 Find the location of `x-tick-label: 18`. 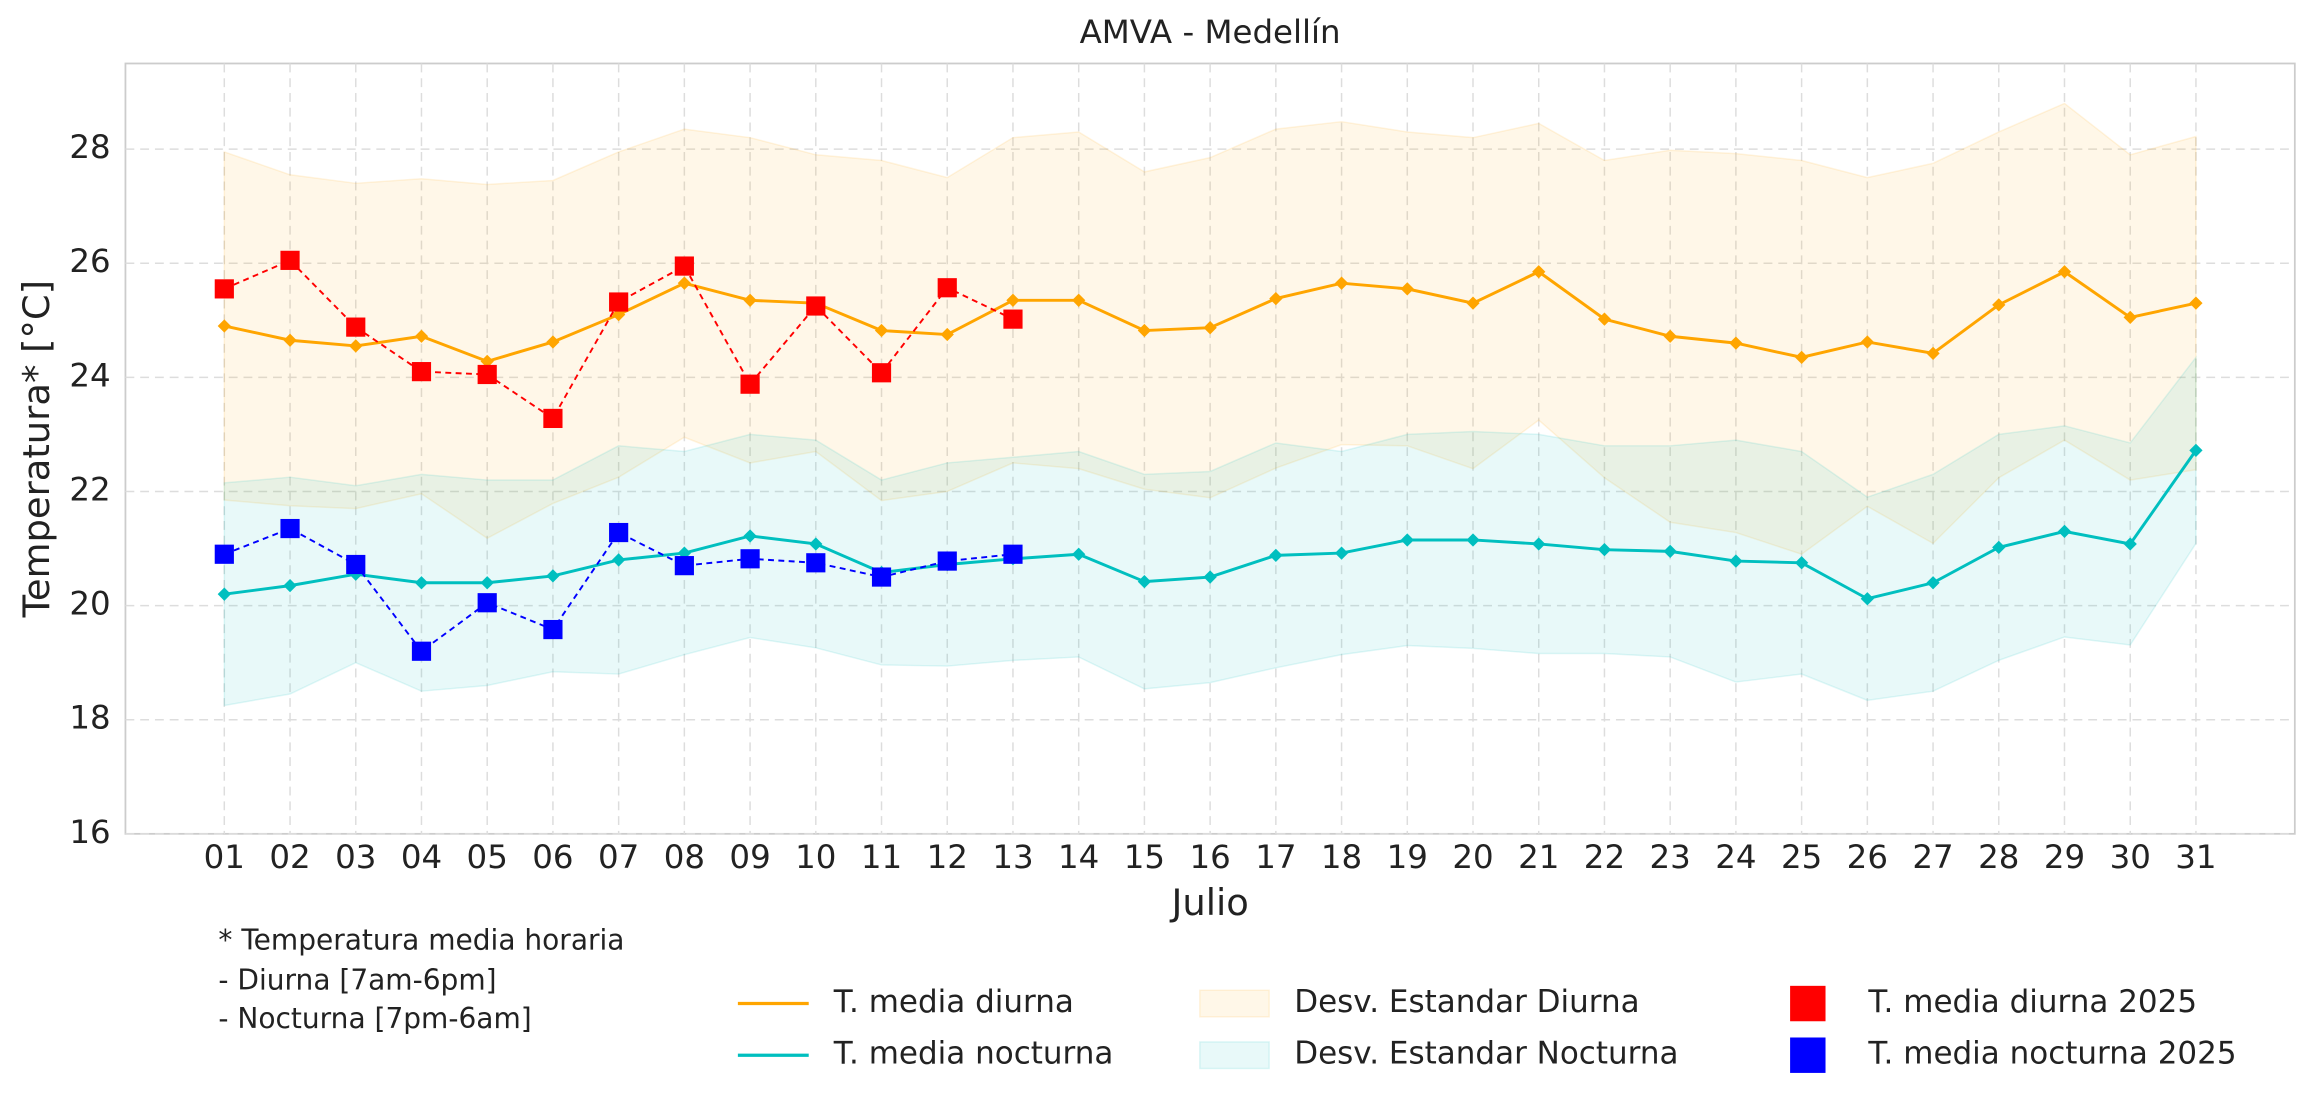

x-tick-label: 18 is located at coordinates (1341, 857).